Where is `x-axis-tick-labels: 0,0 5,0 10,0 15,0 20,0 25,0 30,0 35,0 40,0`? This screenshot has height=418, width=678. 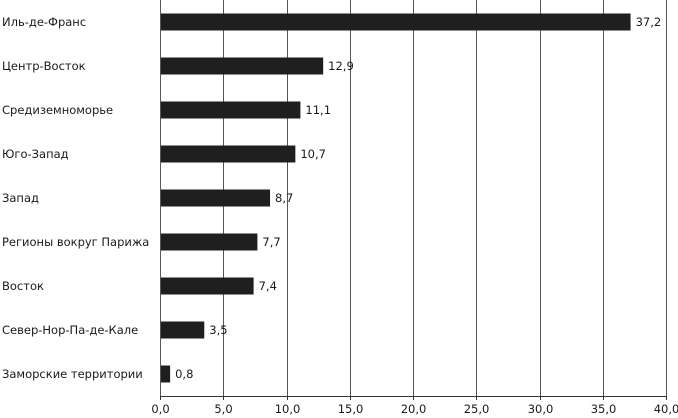
x-axis-tick-labels: 0,0 5,0 10,0 15,0 20,0 25,0 30,0 35,0 40,0 is located at coordinates (414, 409).